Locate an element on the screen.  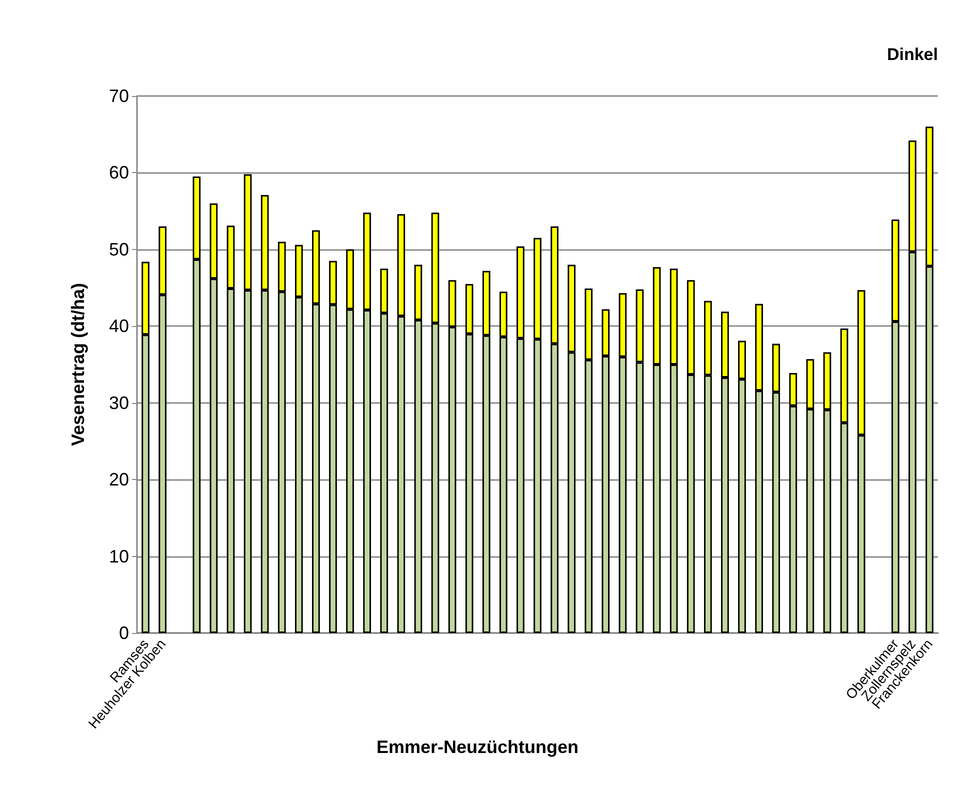
y-tick-label: 70 is located at coordinates (118, 96).